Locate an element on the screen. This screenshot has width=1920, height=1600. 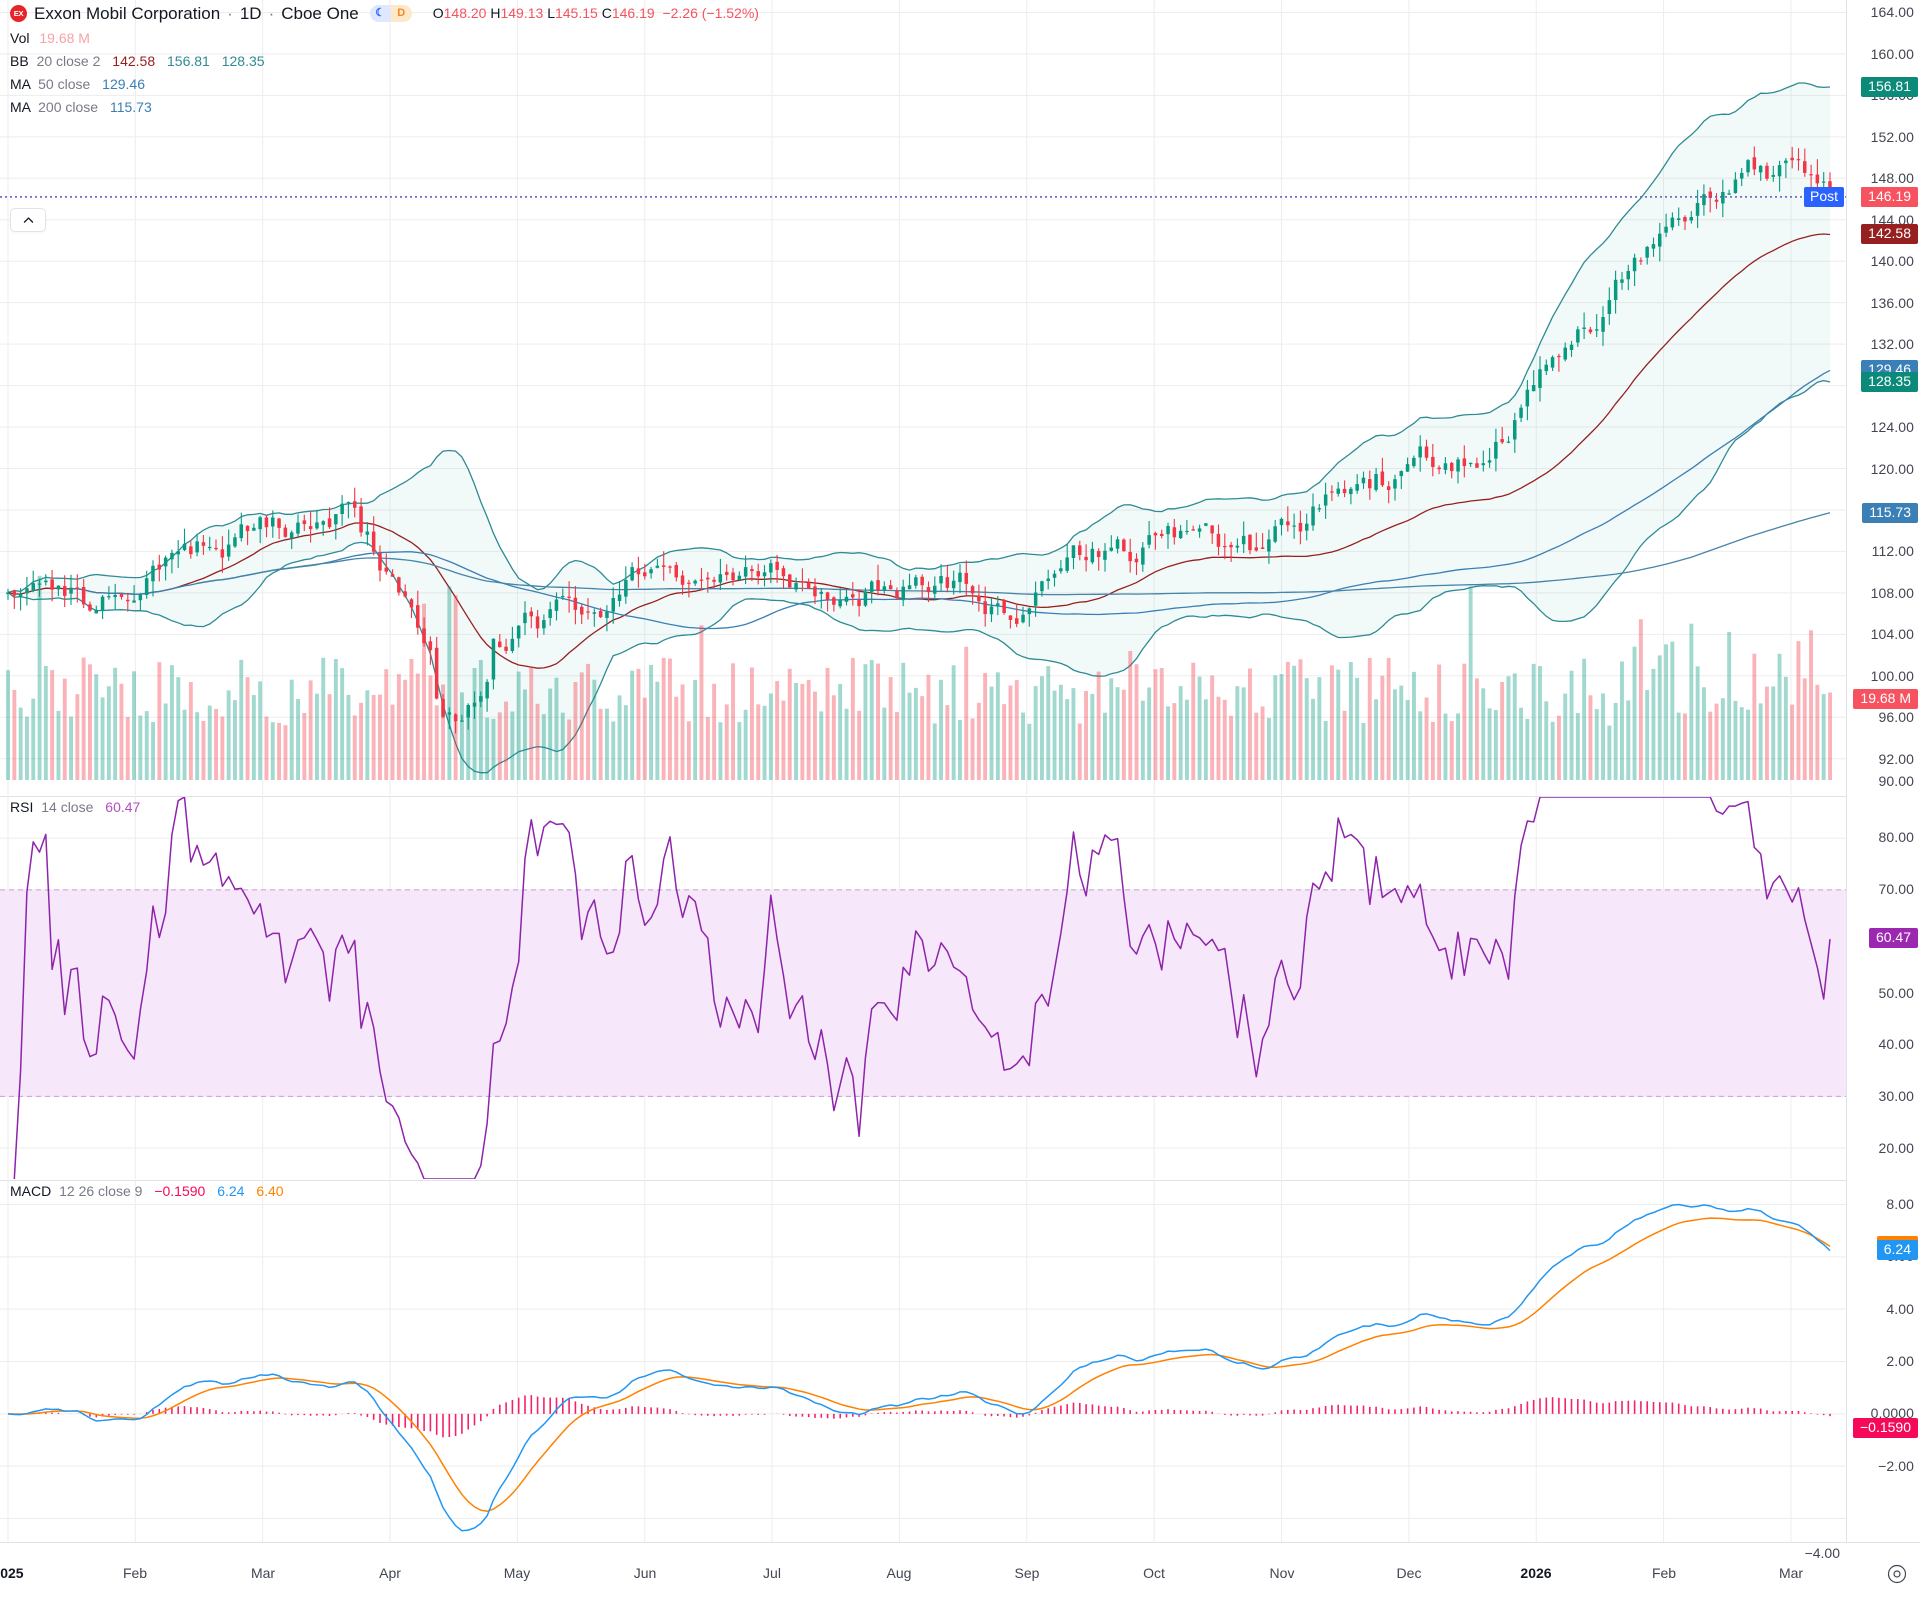
macd-legend: MACD 12 26 close 9 −0.1590 6.24 6.40 is located at coordinates (147, 1191).